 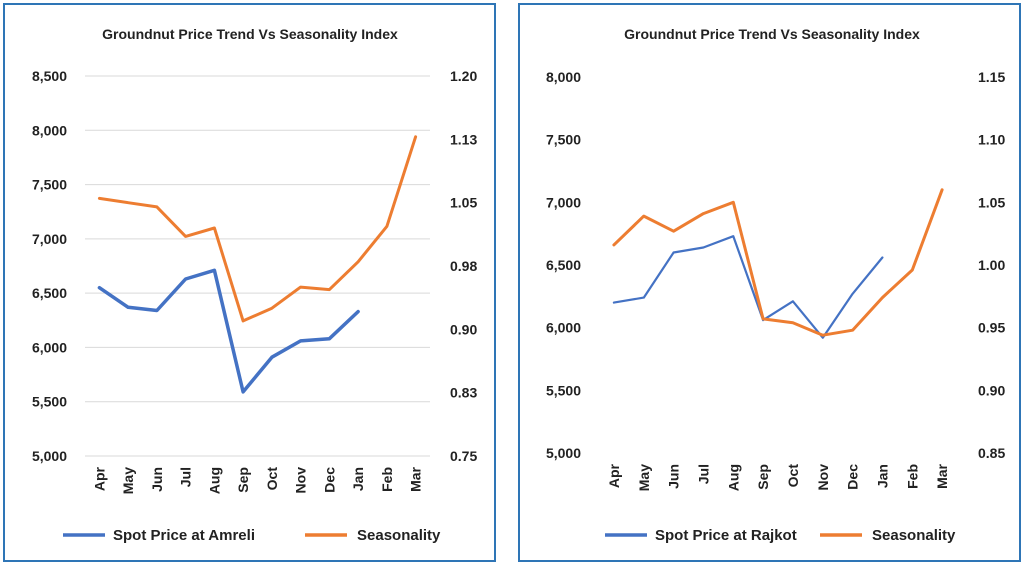 What do you see at coordinates (463, 76) in the screenshot?
I see `y-right-tick-label: 1.20` at bounding box center [463, 76].